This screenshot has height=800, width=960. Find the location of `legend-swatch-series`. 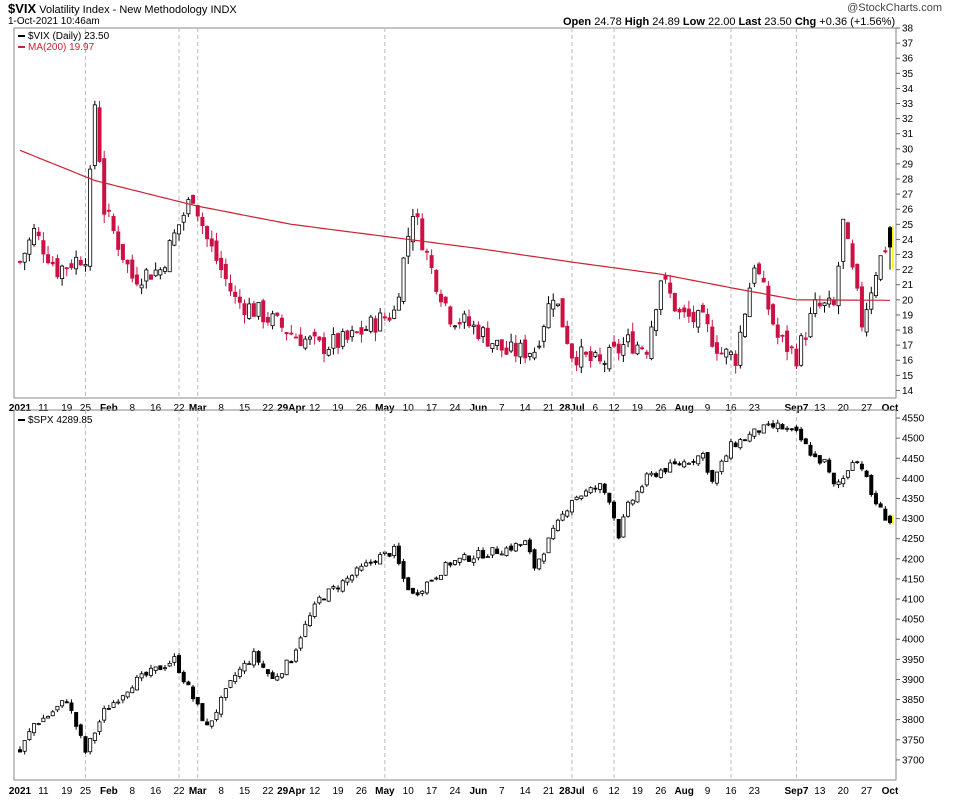

legend-swatch-series is located at coordinates (21, 36).